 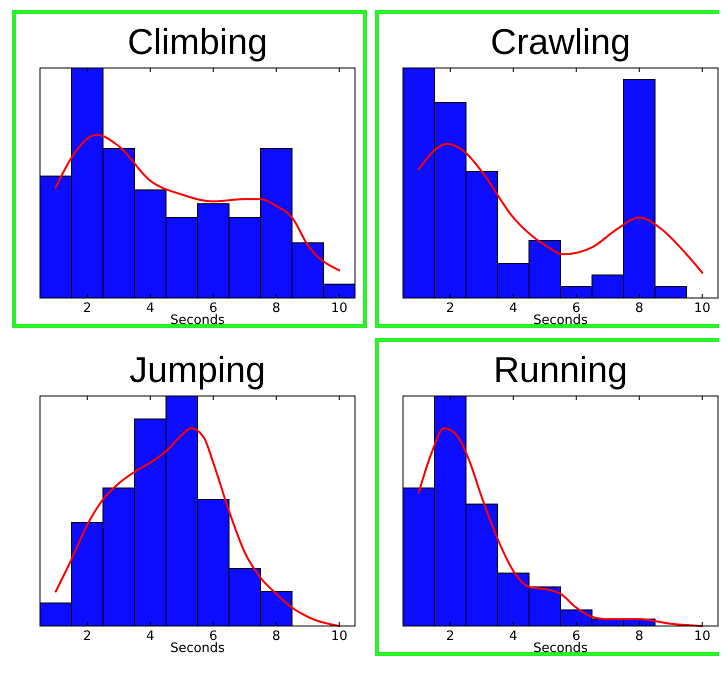 What do you see at coordinates (560, 369) in the screenshot?
I see `chart-title: Running` at bounding box center [560, 369].